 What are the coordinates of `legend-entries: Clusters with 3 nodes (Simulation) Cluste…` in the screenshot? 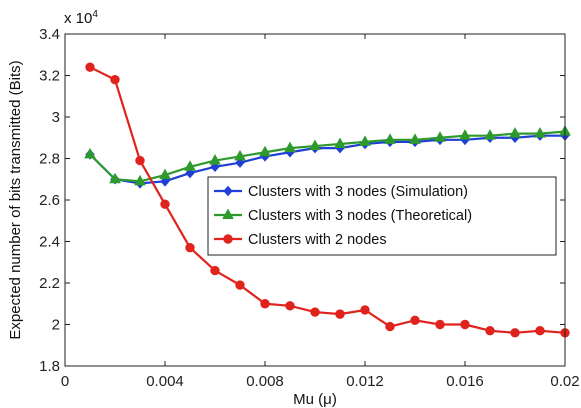 It's located at (343, 216).